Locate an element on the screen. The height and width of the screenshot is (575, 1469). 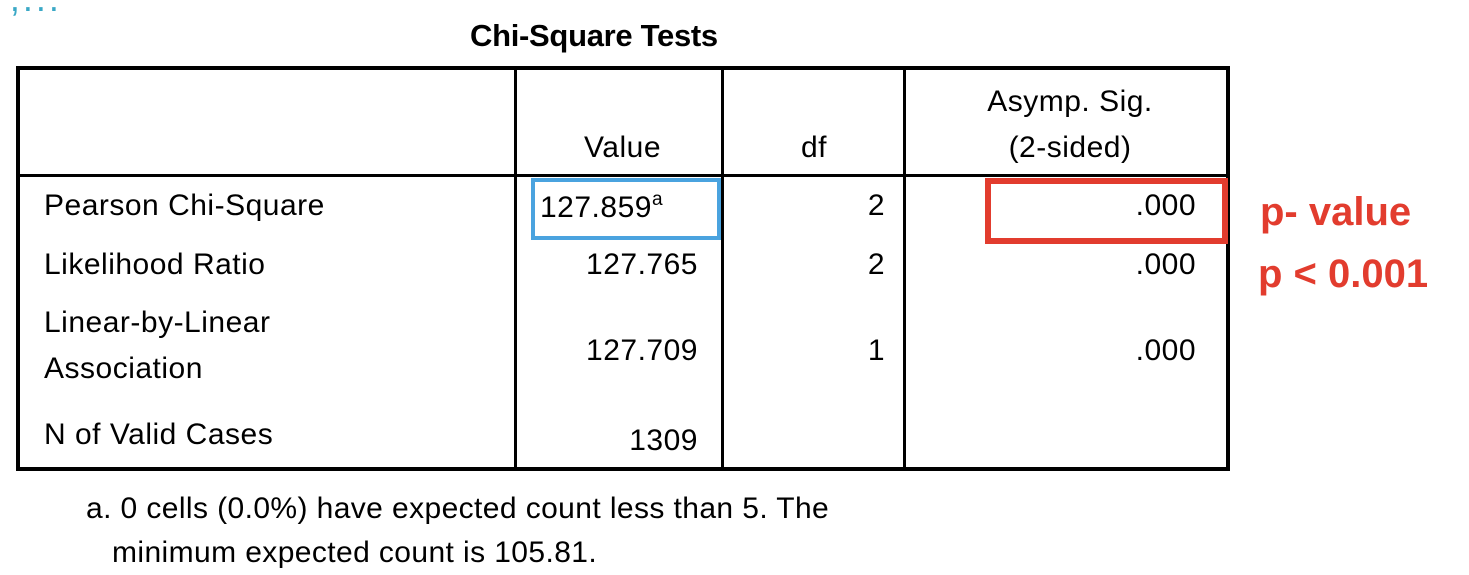
p-threshold-annotation: p < 0.001 is located at coordinates (1343, 274).